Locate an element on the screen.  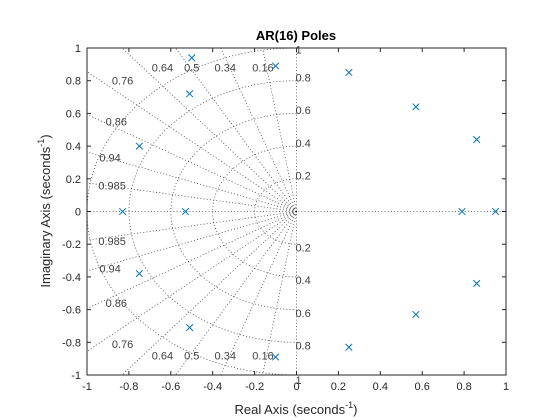
y-axis-label-close: ) is located at coordinates (45, 136).